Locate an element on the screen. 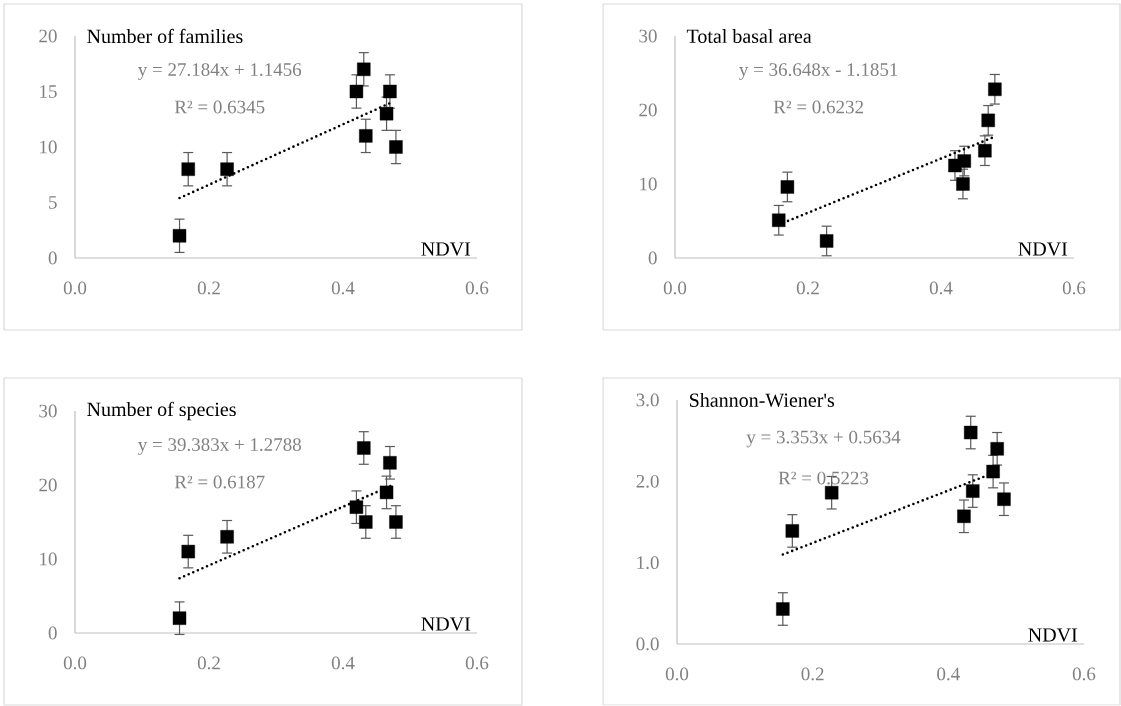 The width and height of the screenshot is (1121, 706). chart-title: Number of species is located at coordinates (161, 411).